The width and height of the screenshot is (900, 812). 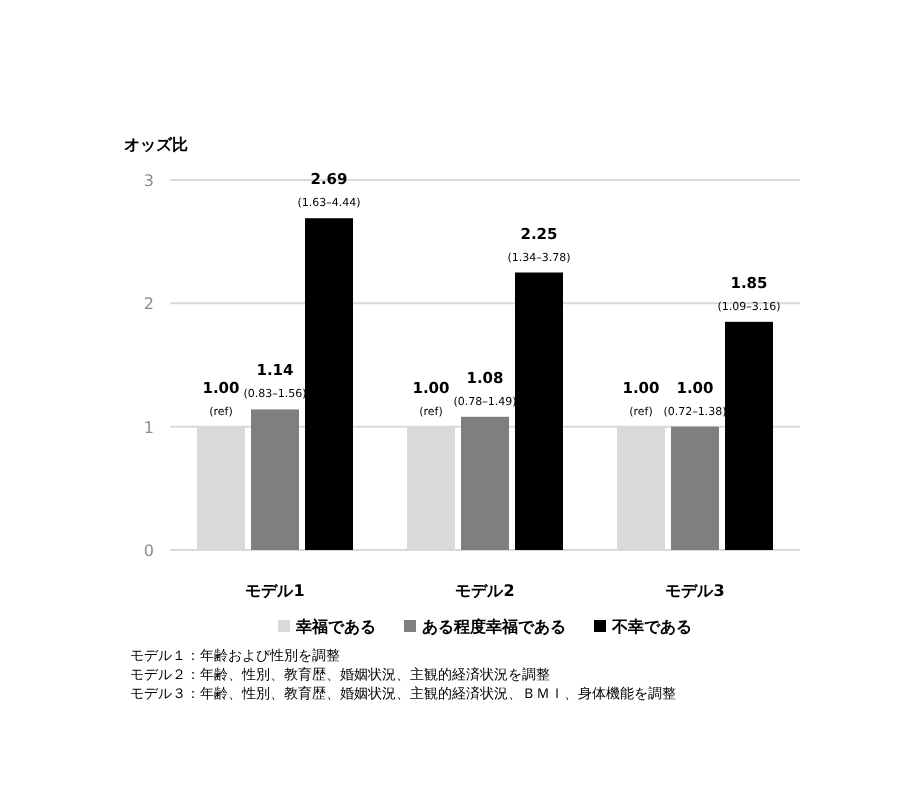 What do you see at coordinates (156, 145) in the screenshot?
I see `y-axis-title: オッズ比` at bounding box center [156, 145].